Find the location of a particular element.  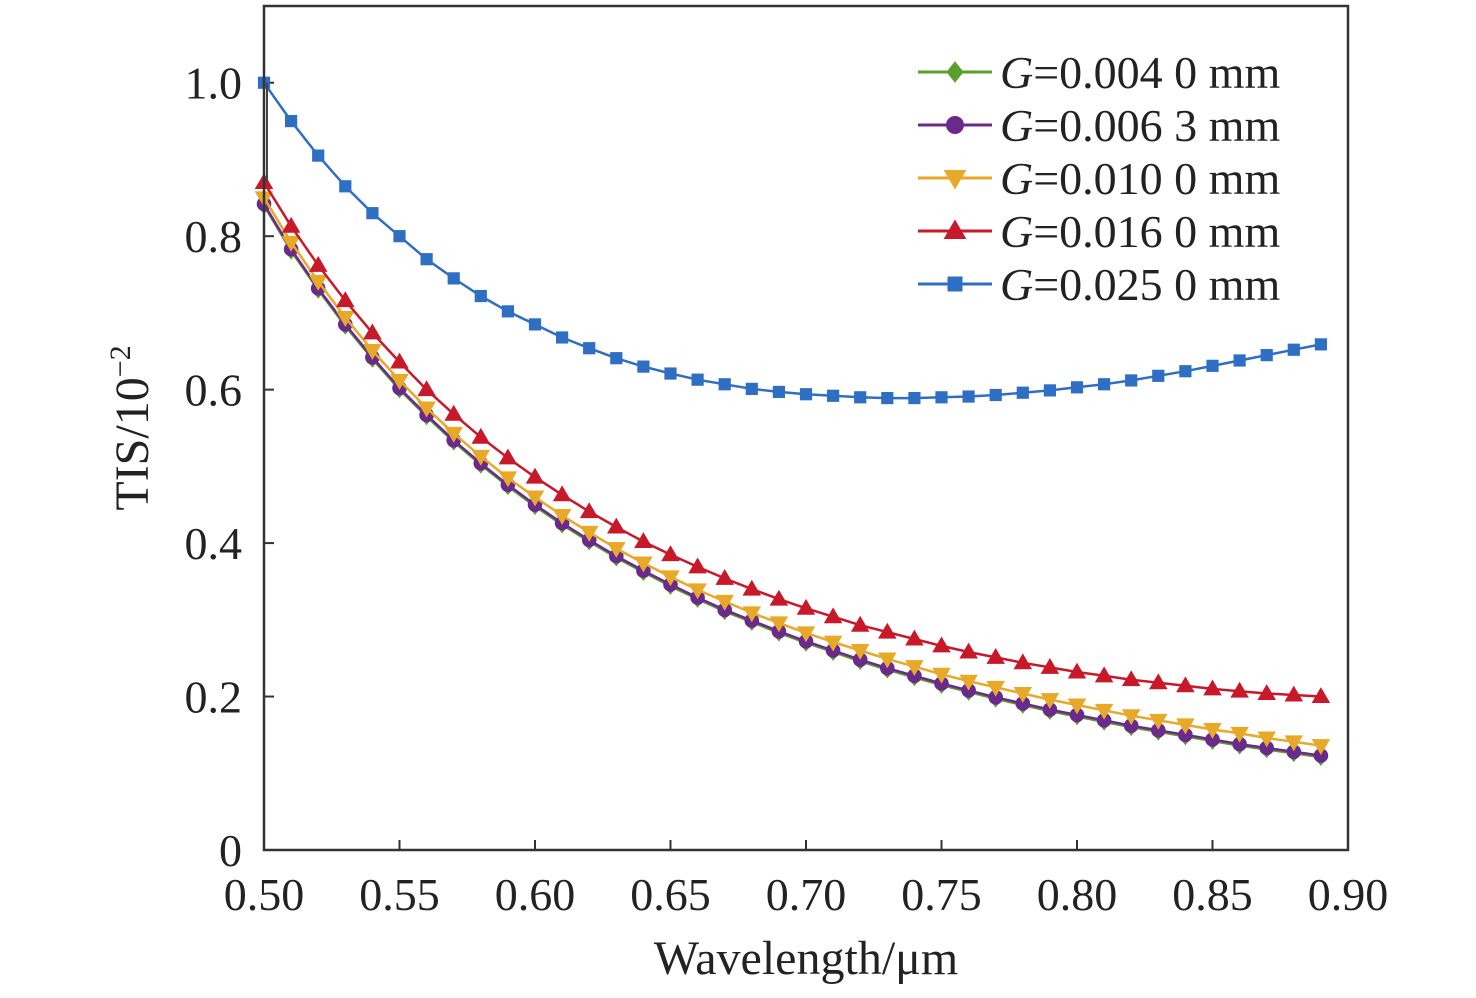

legend-item-5: G=0.025 0 mm is located at coordinates (1099, 284).